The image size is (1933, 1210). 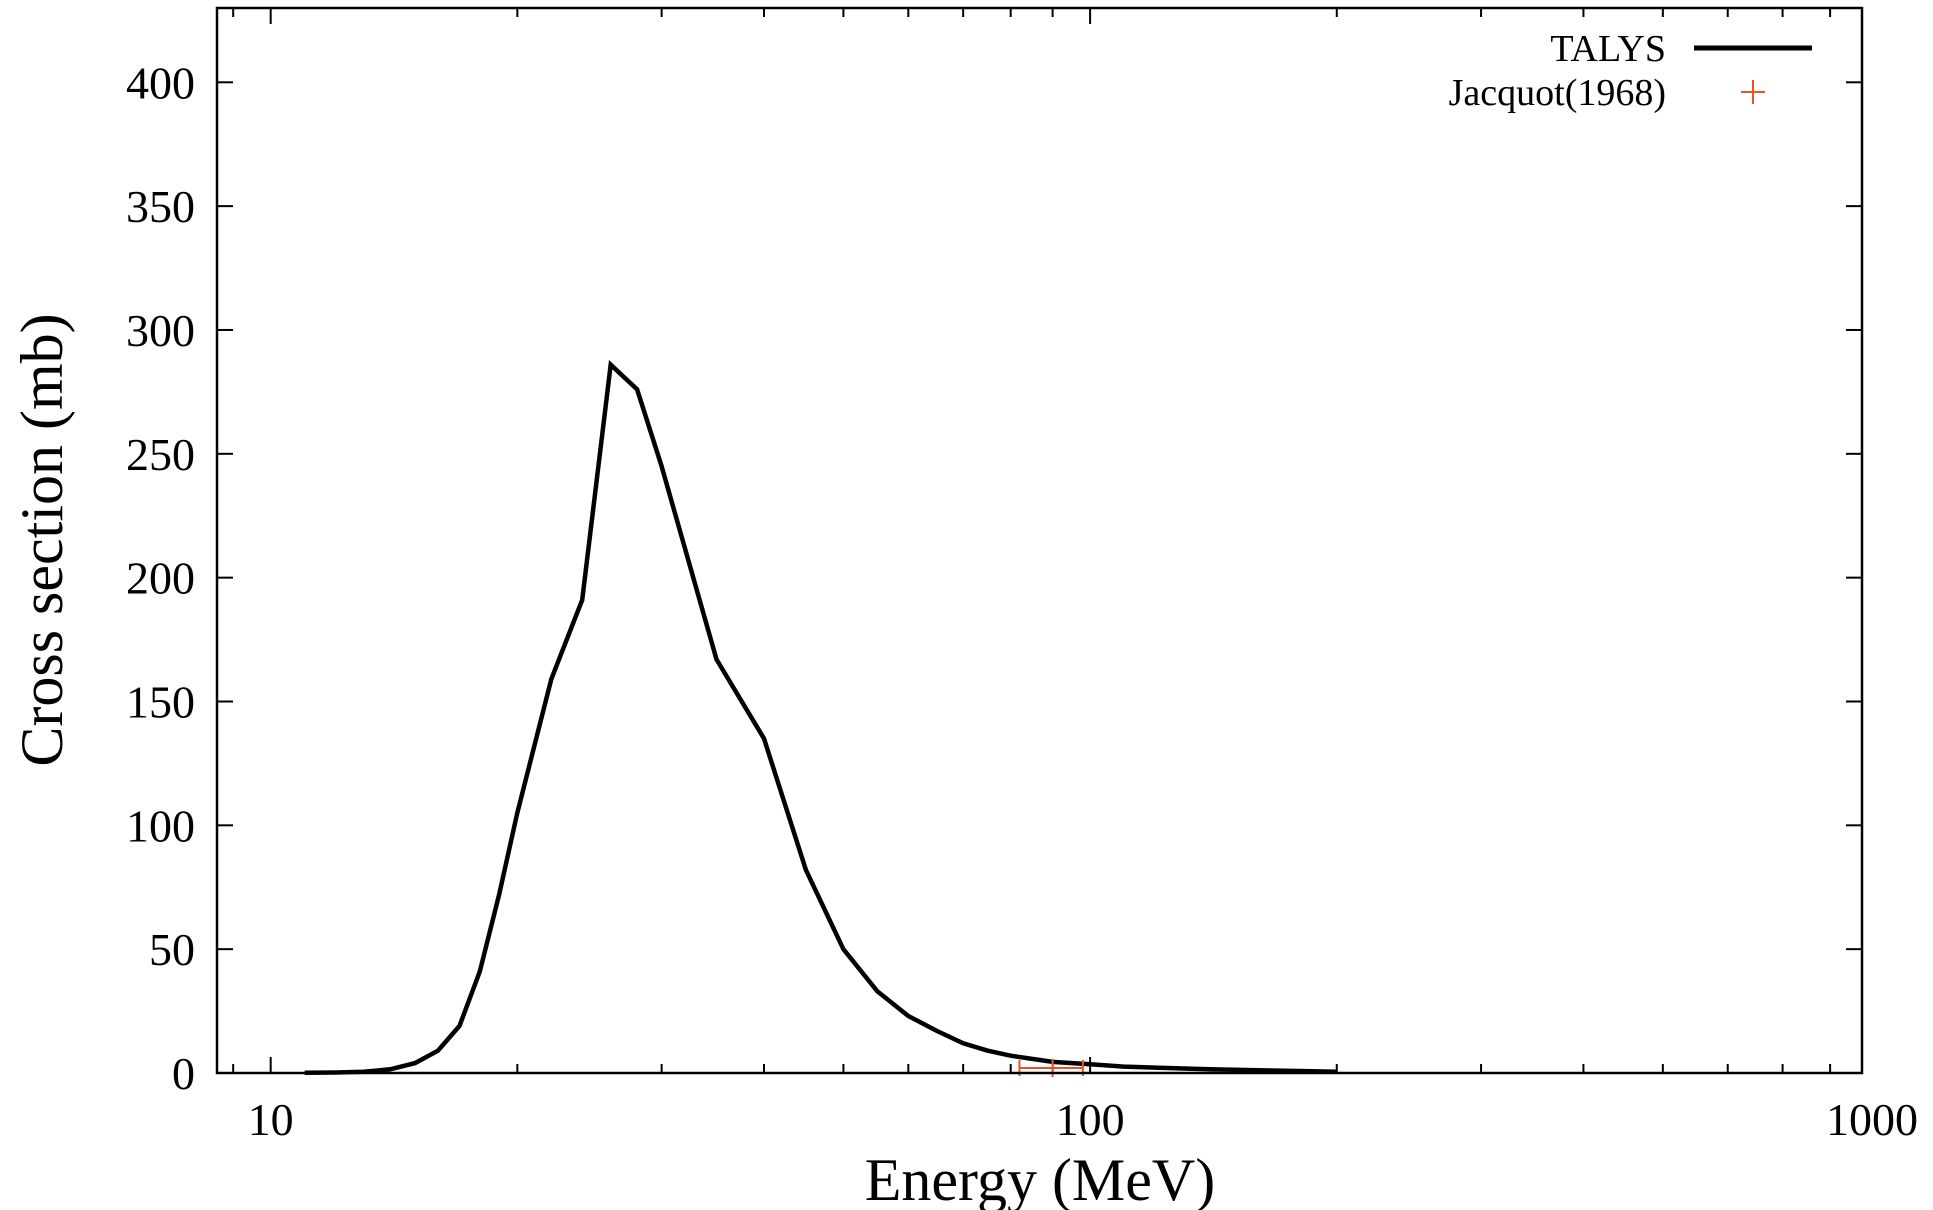 I want to click on x-axis-title: Energy (MeV), so click(x=1040, y=1178).